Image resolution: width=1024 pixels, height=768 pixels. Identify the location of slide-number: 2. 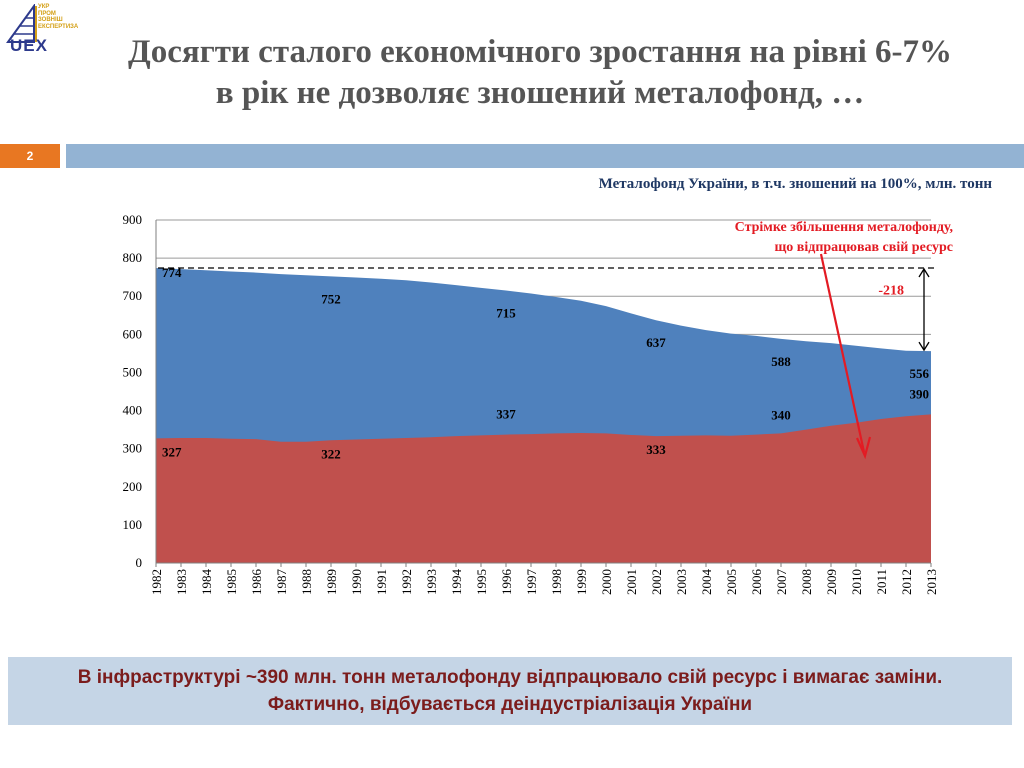
(30, 156).